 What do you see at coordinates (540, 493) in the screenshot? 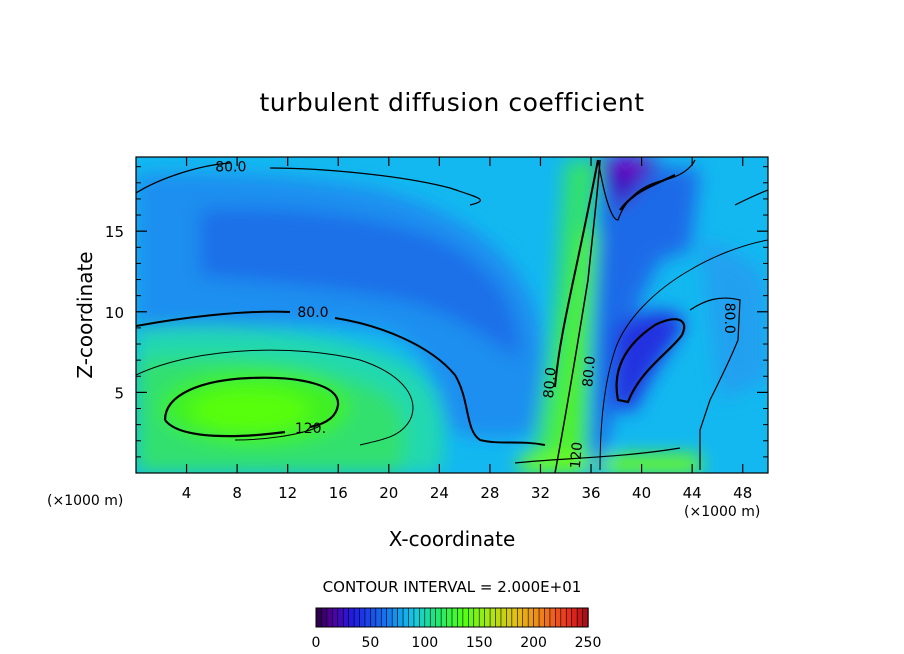
I see `x-tick-label: 32` at bounding box center [540, 493].